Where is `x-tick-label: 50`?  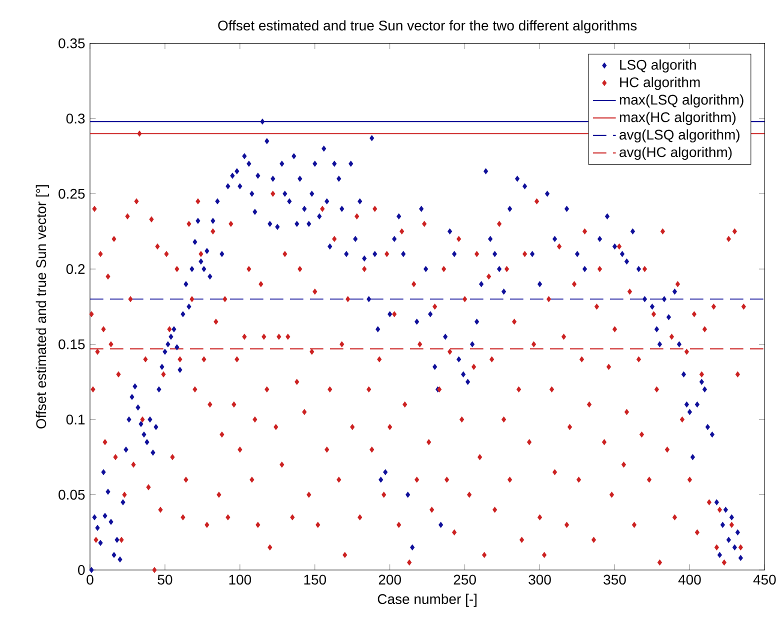
x-tick-label: 50 is located at coordinates (165, 579).